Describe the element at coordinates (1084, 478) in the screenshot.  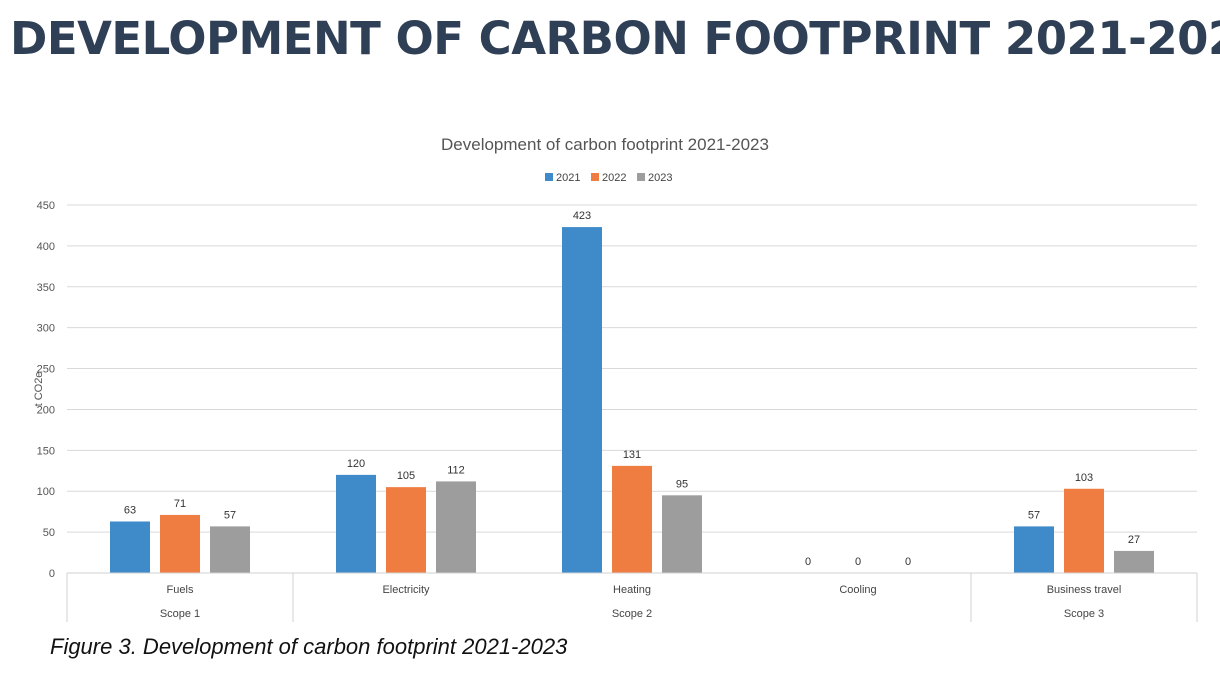
I see `data-label: 103` at that location.